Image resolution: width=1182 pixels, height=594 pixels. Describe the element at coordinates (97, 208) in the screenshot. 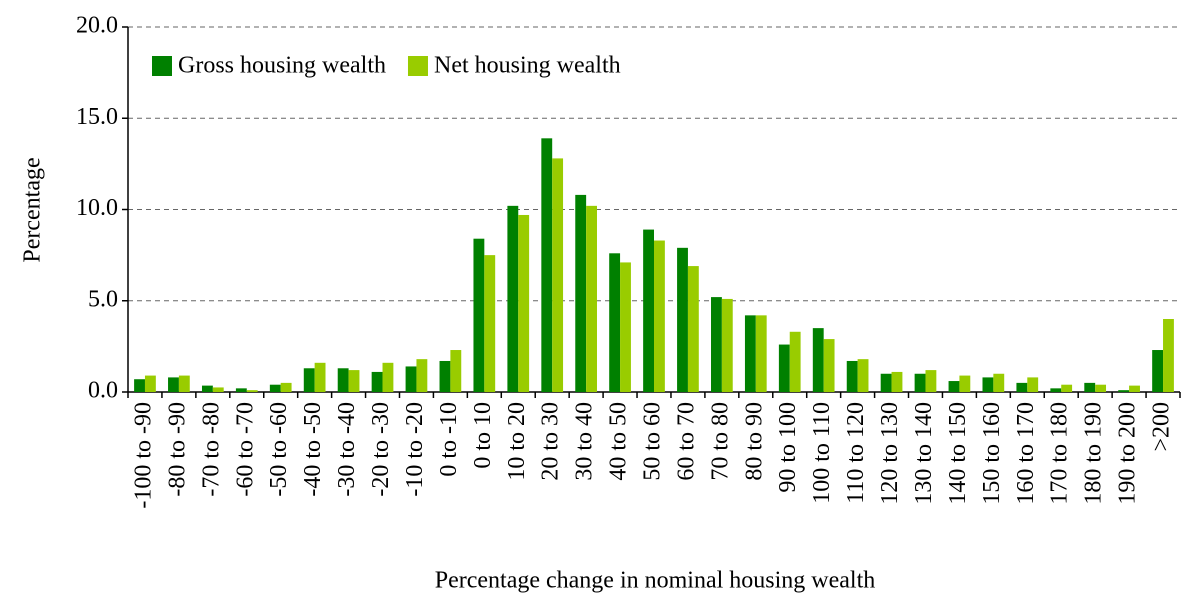

I see `y-tick-label: 10.0` at that location.